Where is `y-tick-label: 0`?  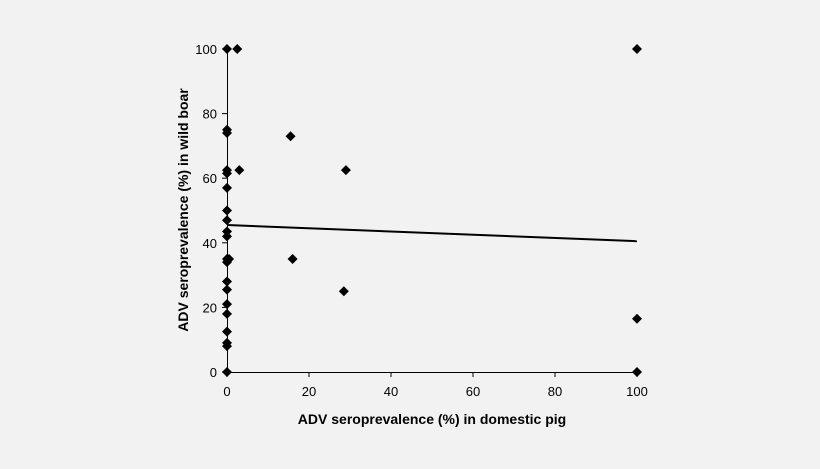
y-tick-label: 0 is located at coordinates (213, 372).